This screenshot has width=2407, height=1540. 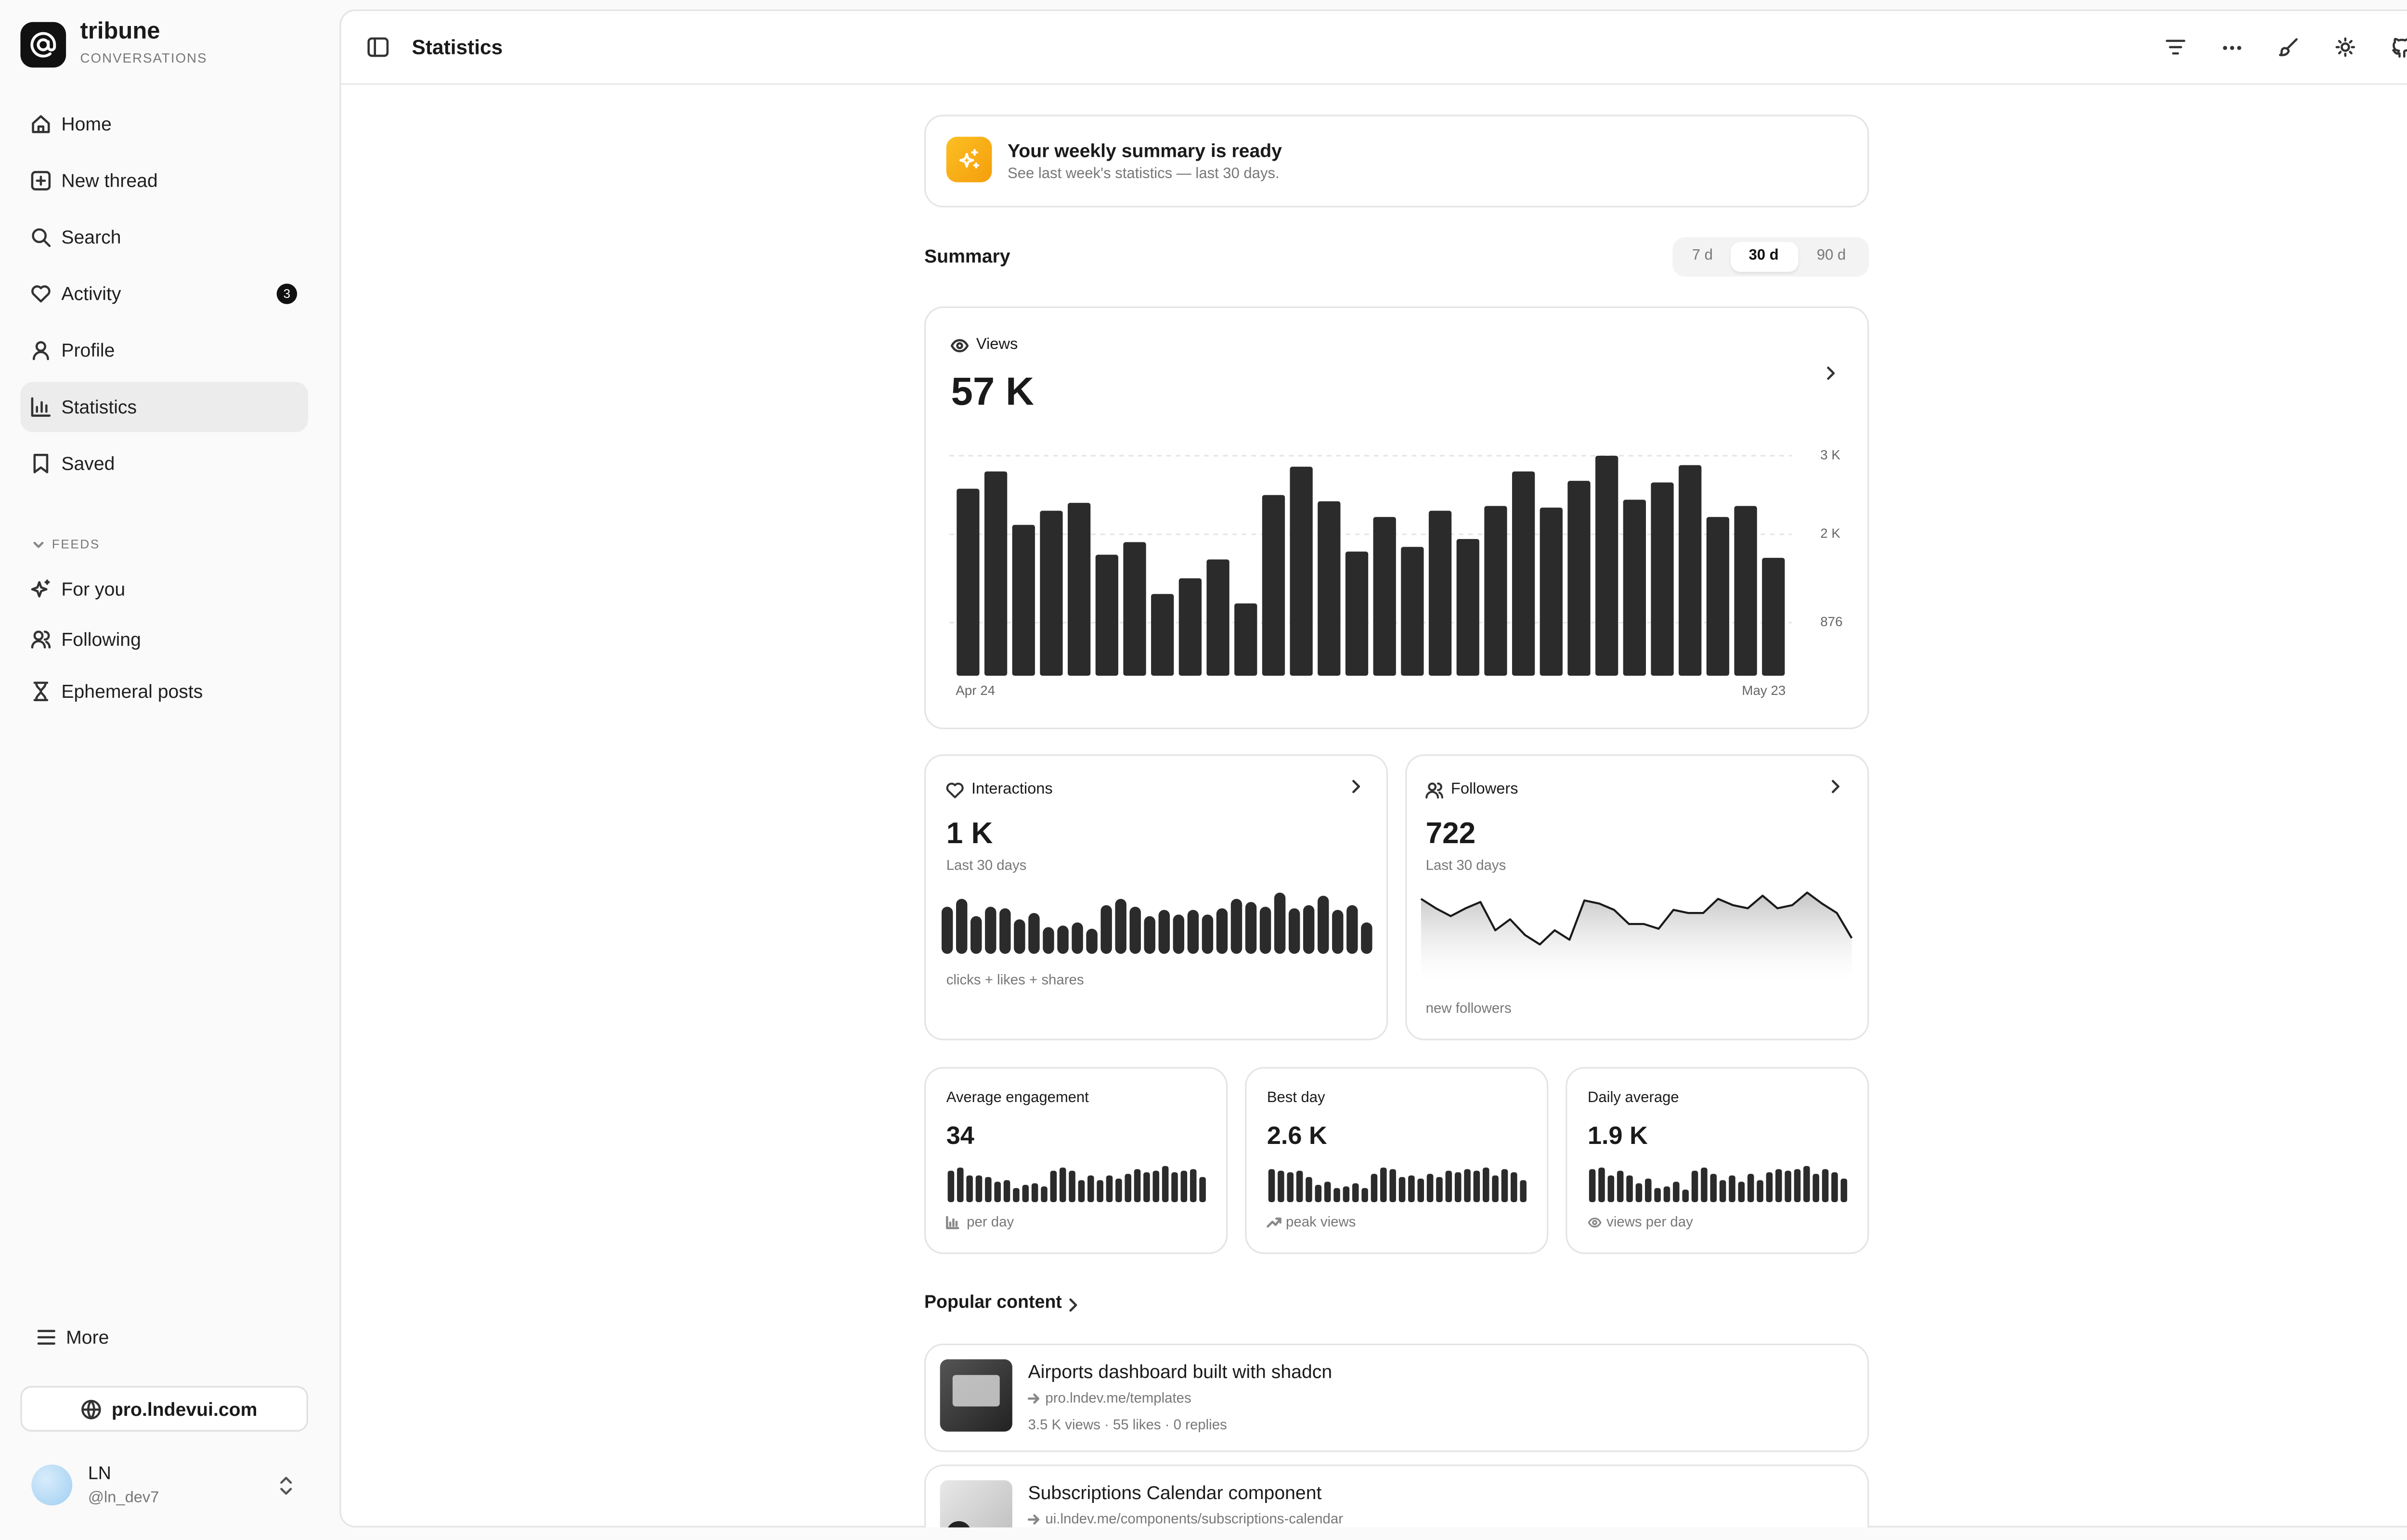 I want to click on popular-title: Popular content, so click(x=993, y=1303).